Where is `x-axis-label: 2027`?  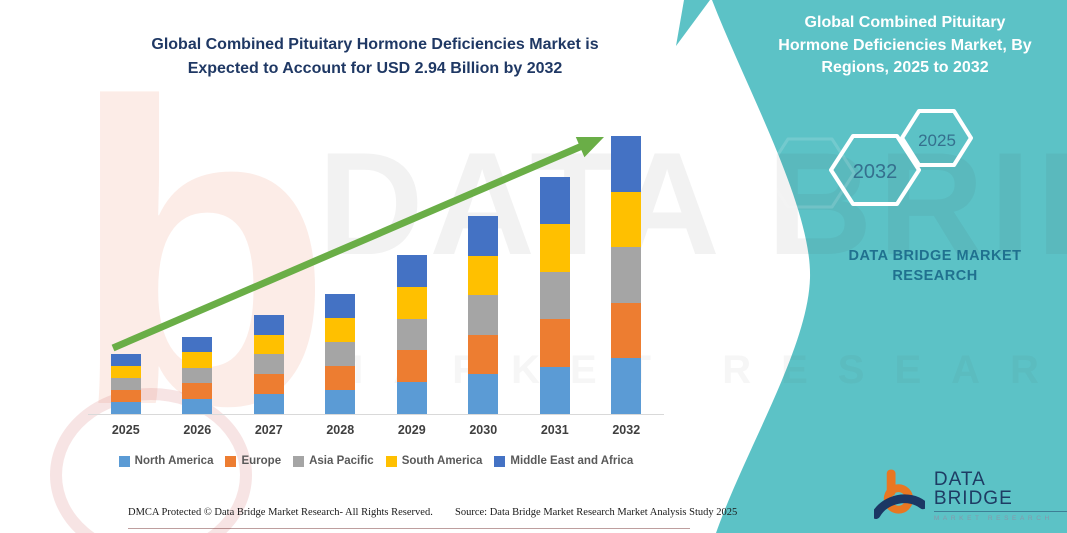
x-axis-label: 2027 is located at coordinates (268, 430).